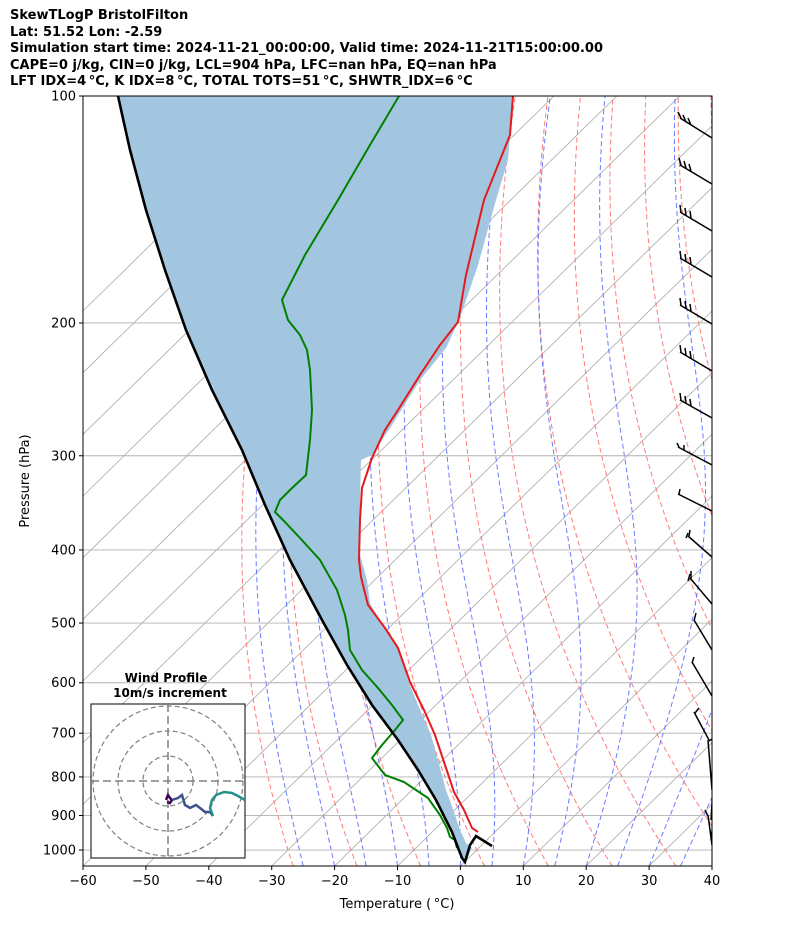  I want to click on y-tick-label: 100, so click(63, 97).